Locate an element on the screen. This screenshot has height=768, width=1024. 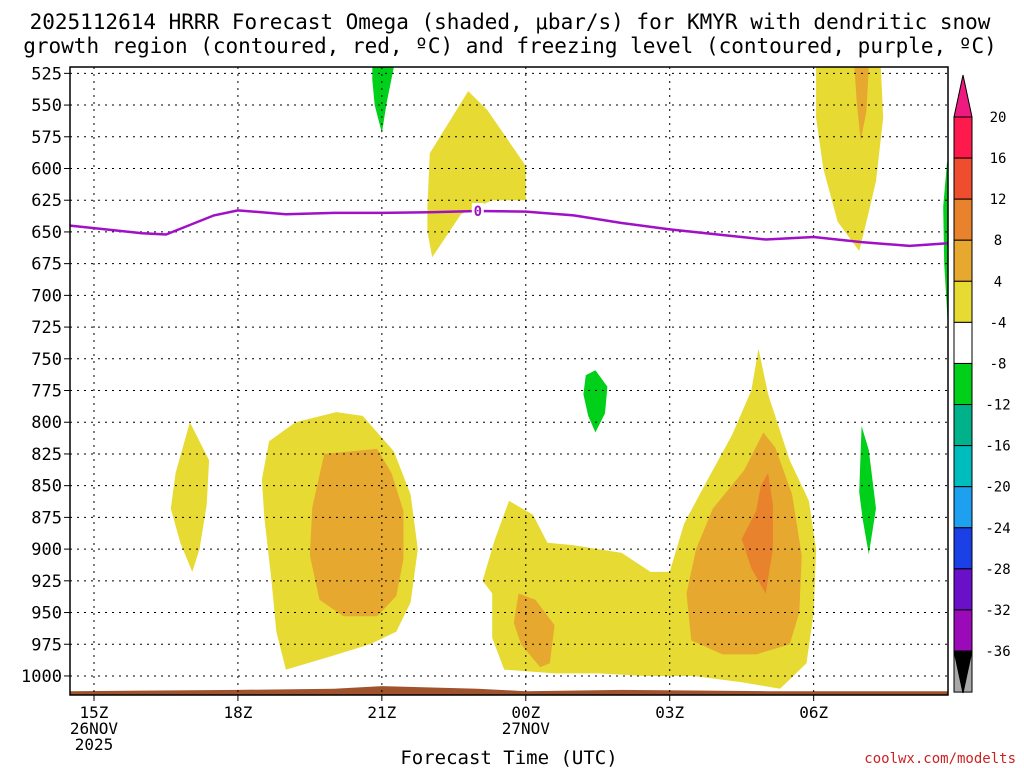
colorbar-level-label: -24 is located at coordinates (997, 529).